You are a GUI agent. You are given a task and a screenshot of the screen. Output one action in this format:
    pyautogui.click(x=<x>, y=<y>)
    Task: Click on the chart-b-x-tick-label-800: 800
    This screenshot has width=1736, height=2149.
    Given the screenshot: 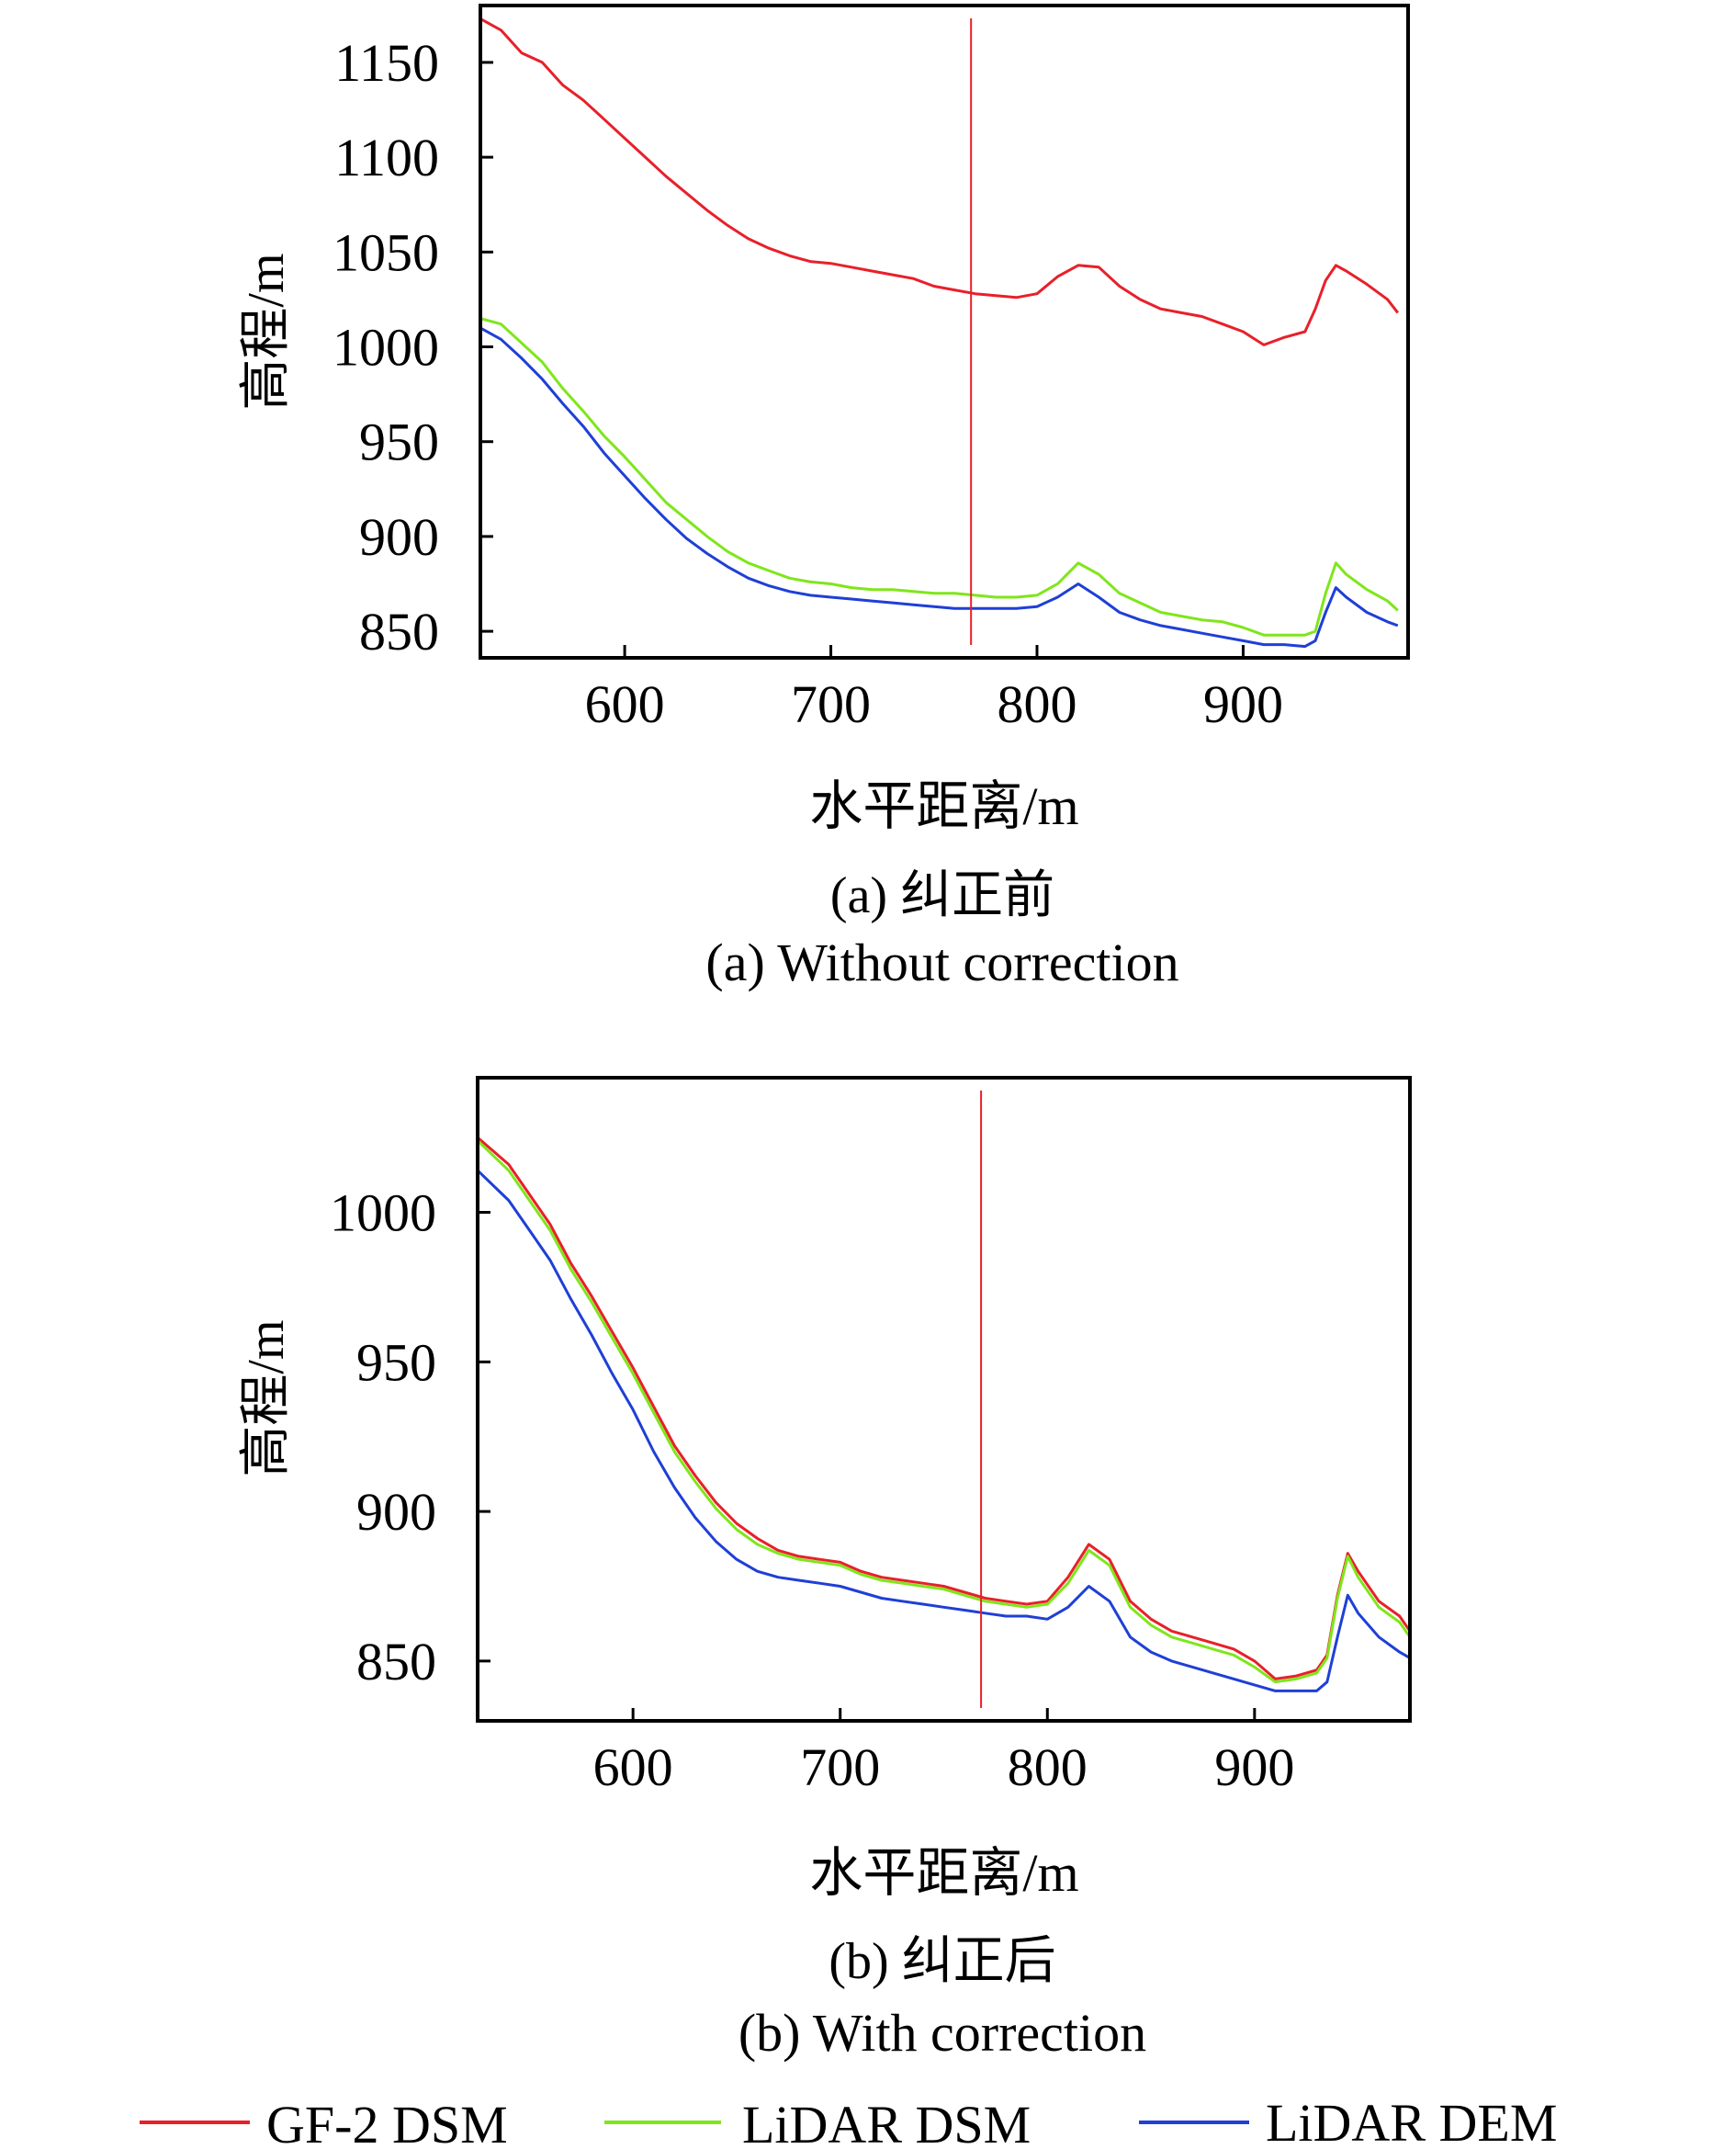 What is the action you would take?
    pyautogui.click(x=1048, y=1767)
    